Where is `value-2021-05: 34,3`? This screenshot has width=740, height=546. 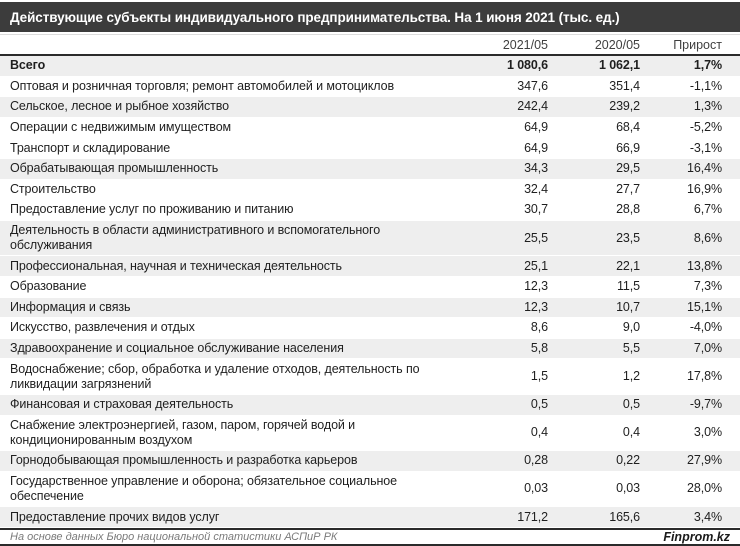 value-2021-05: 34,3 is located at coordinates (536, 168).